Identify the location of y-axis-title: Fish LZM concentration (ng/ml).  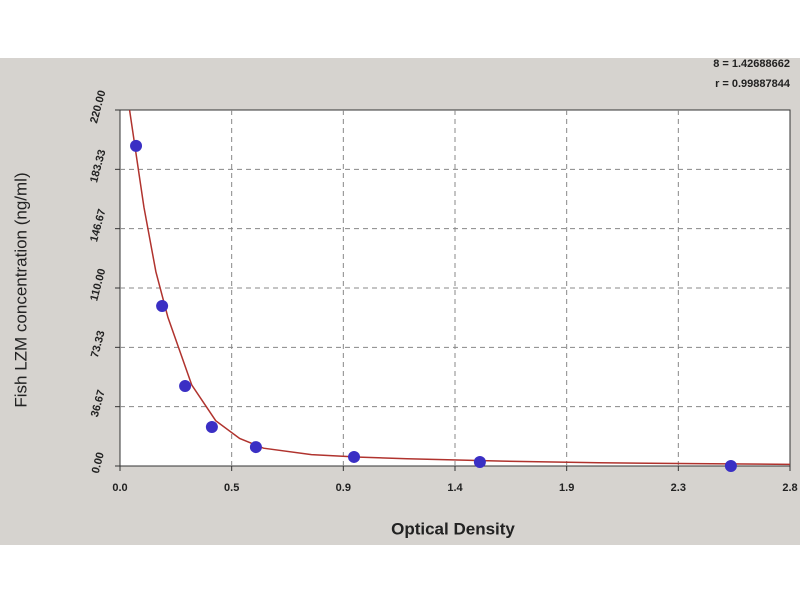
(20, 289).